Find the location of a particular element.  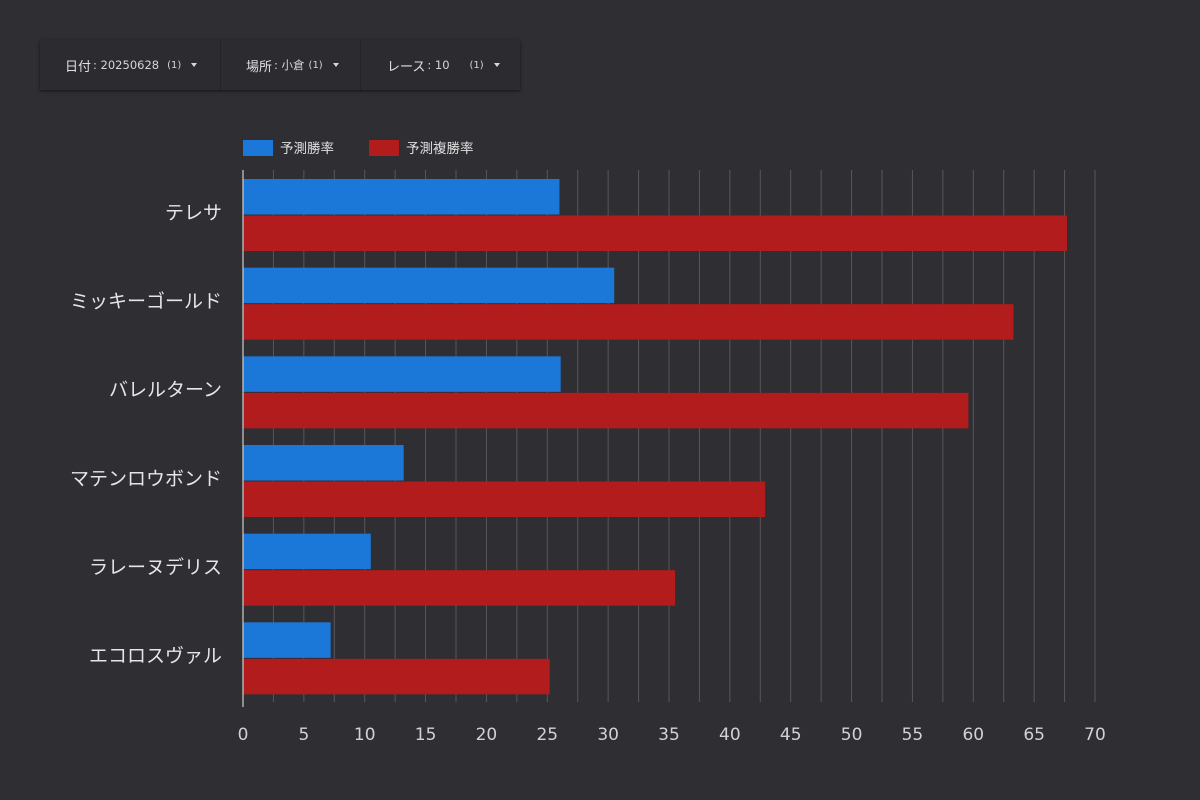

x-tick-label: 60 is located at coordinates (973, 735).